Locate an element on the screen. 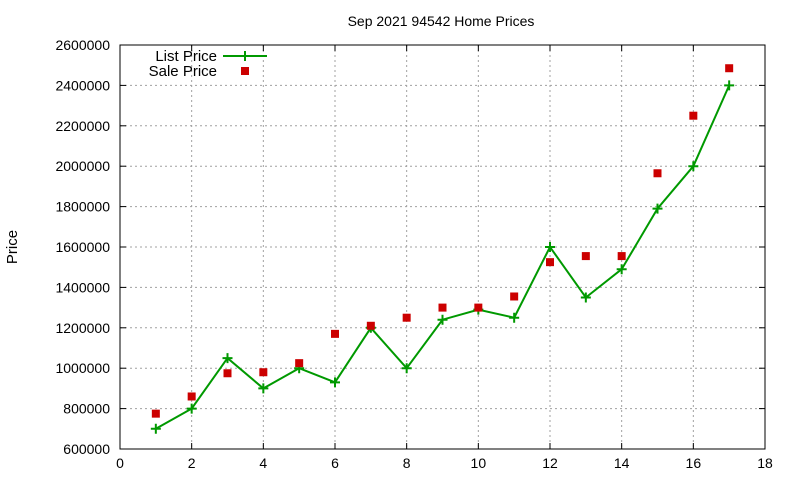 This screenshot has height=480, width=800. legend-marker-list-price is located at coordinates (245, 56).